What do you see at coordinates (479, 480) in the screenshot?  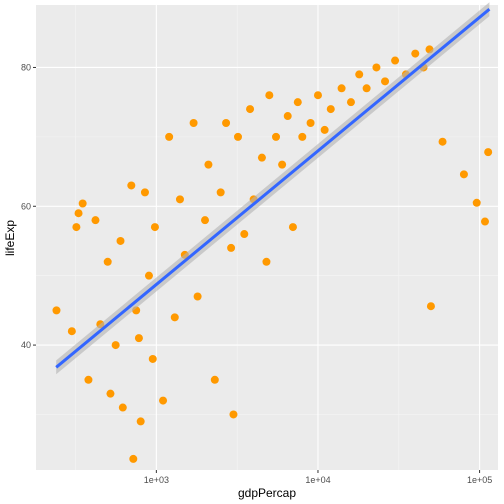 I see `x-tick-label: 1e+05` at bounding box center [479, 480].